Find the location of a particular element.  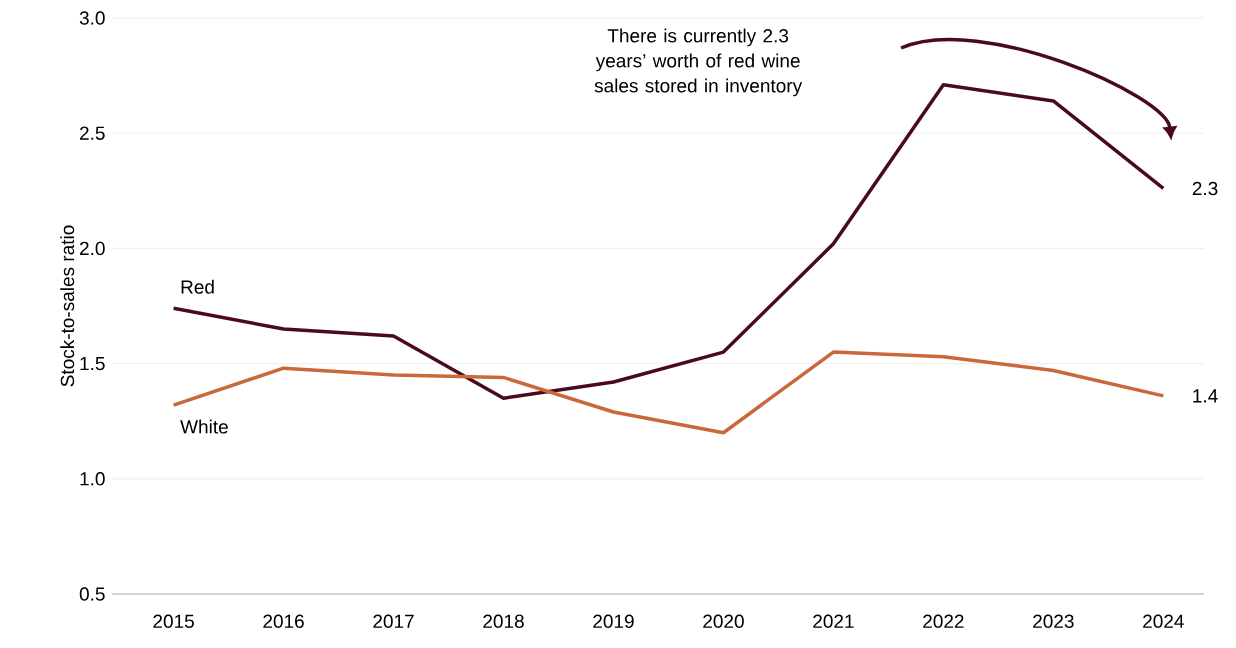

x-tick-label: 2020 is located at coordinates (723, 621).